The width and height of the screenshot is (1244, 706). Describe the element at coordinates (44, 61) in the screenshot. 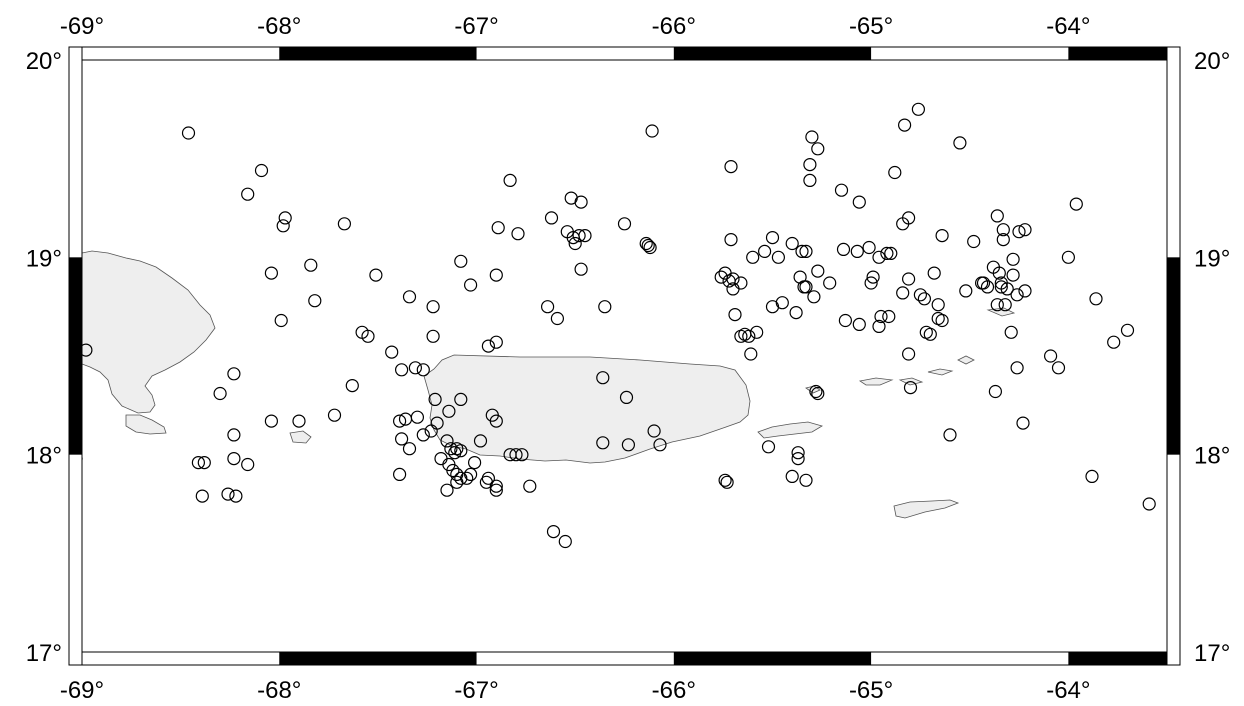

I see `lat-tick-label-left: 20°` at that location.